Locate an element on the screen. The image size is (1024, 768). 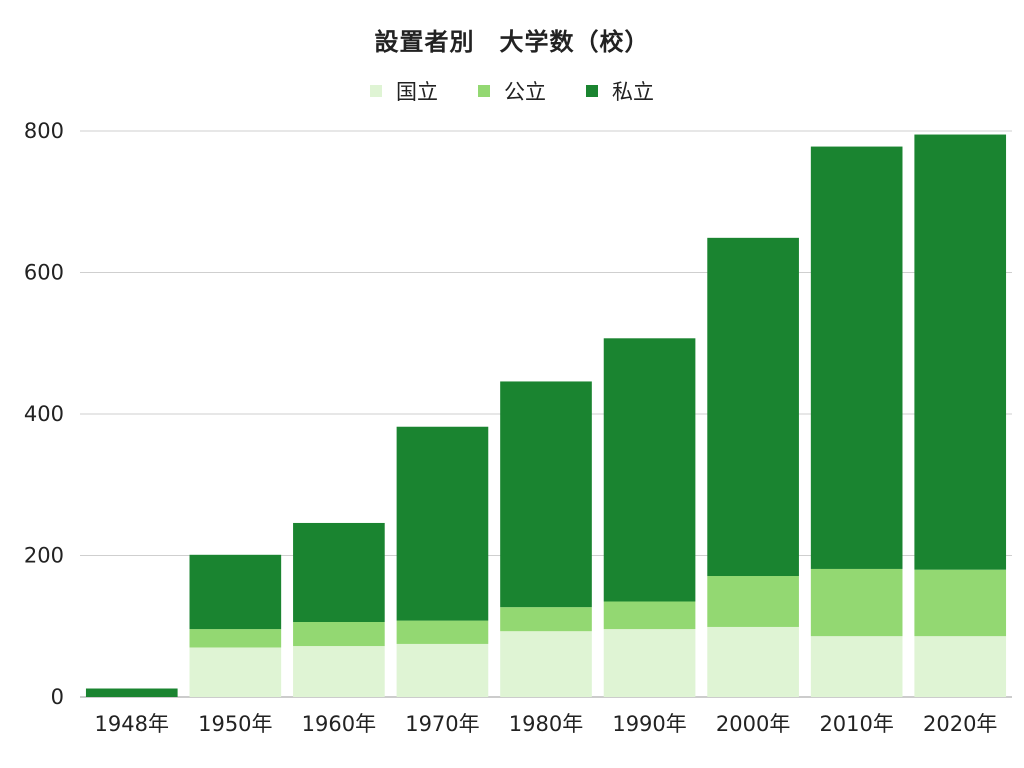
legend-item-shiritsu: 私立 is located at coordinates (620, 91).